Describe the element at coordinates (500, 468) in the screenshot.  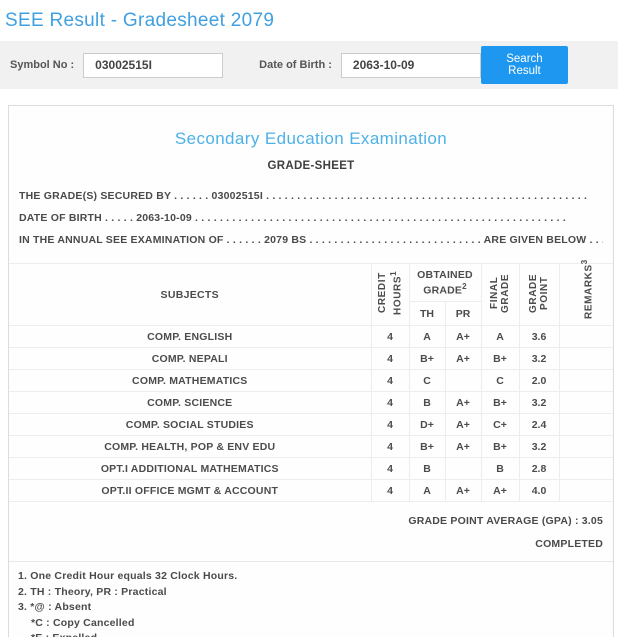
I see `final-grade-cell: B` at that location.